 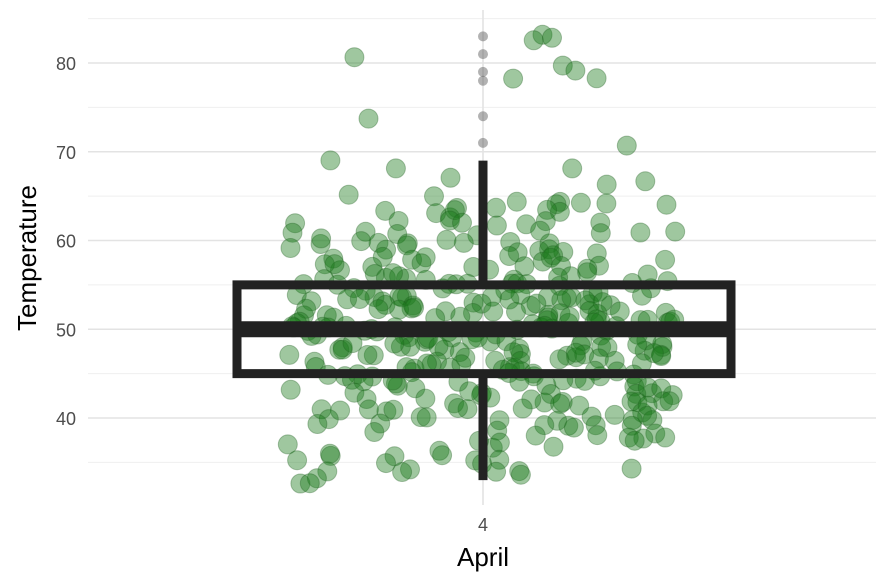 What do you see at coordinates (483, 525) in the screenshot?
I see `x-tick-label: 4` at bounding box center [483, 525].